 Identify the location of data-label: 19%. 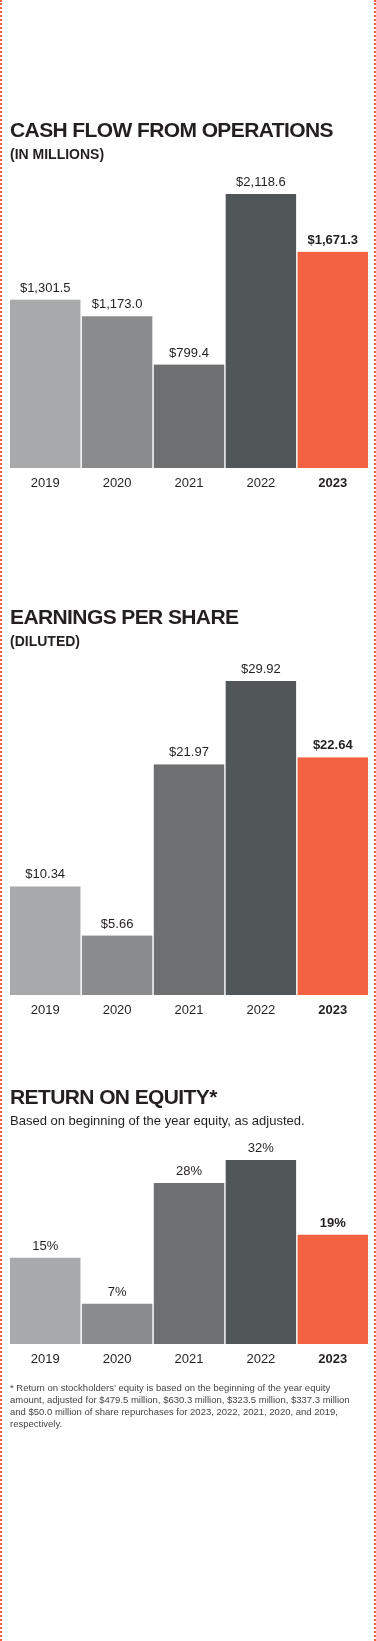
(333, 1222).